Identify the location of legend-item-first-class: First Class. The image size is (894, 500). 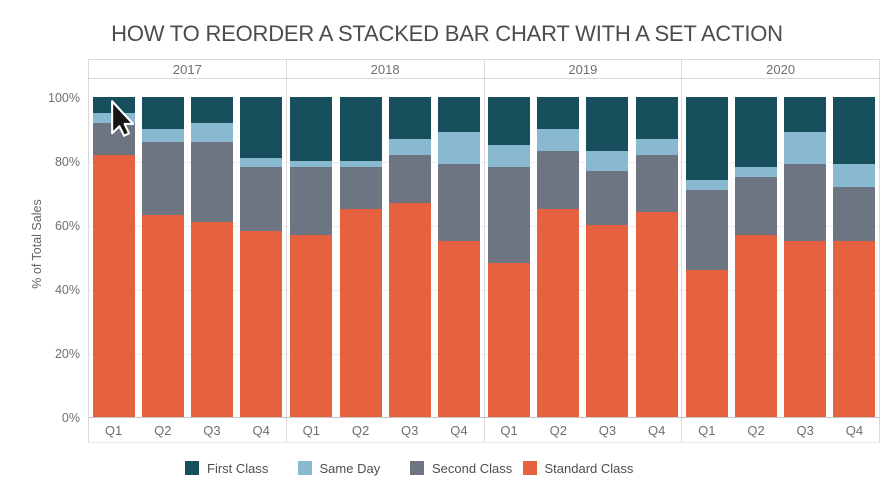
(241, 468).